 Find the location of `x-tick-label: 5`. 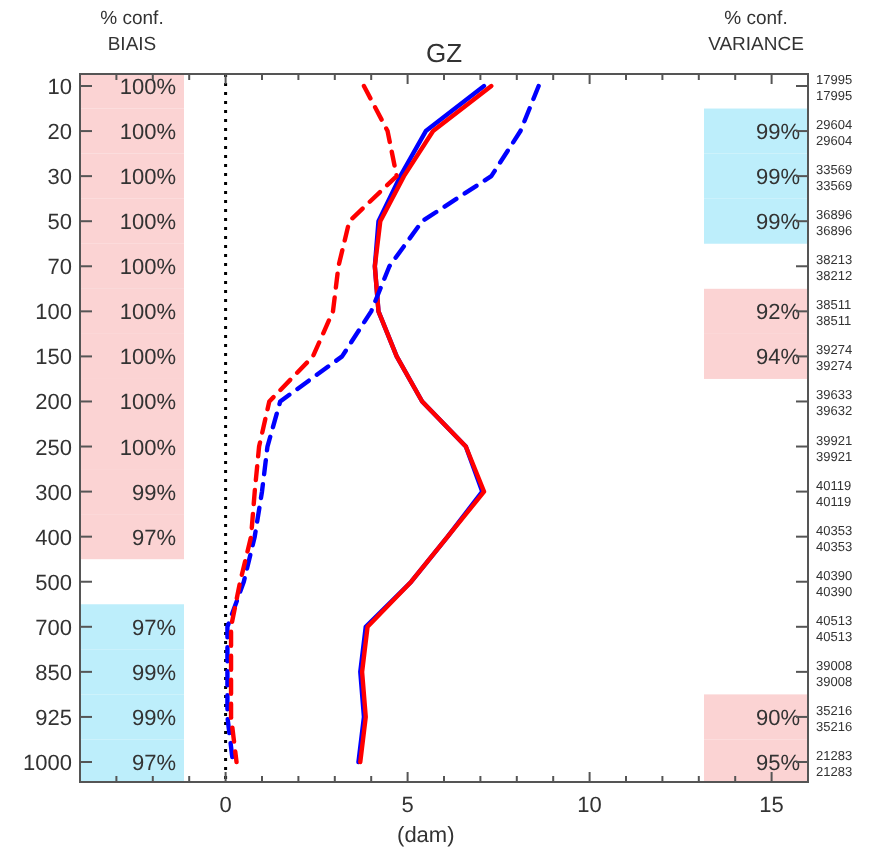

x-tick-label: 5 is located at coordinates (407, 806).